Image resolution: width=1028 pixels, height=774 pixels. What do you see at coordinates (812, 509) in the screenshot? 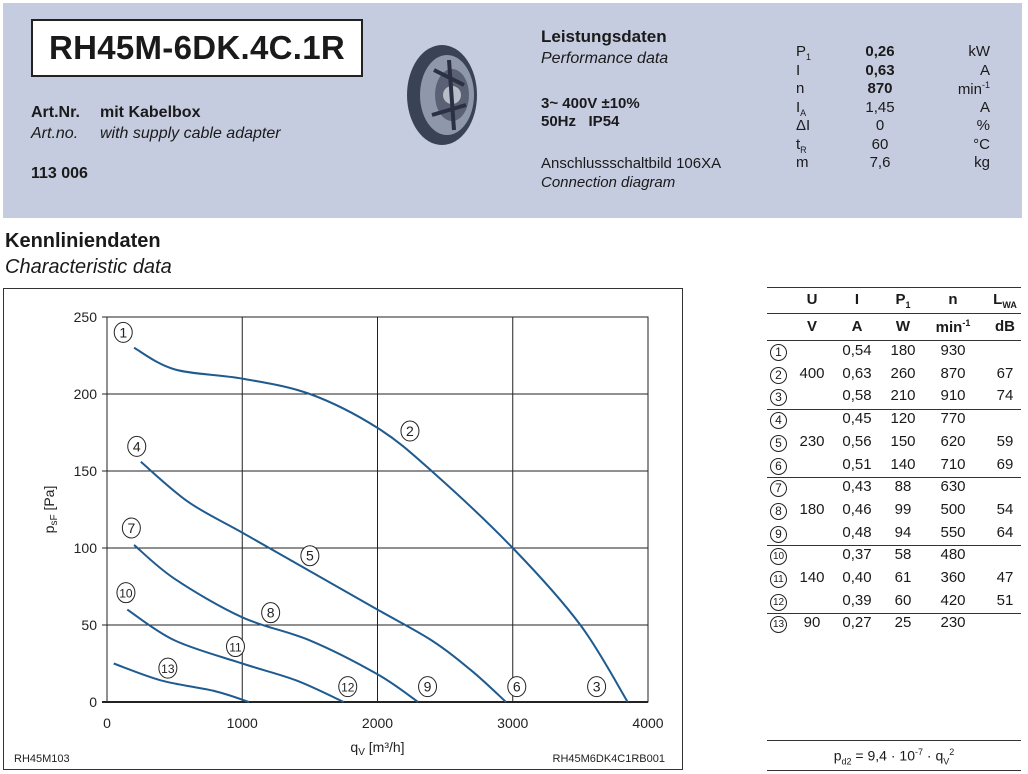
I see `cell-U: 180` at bounding box center [812, 509].